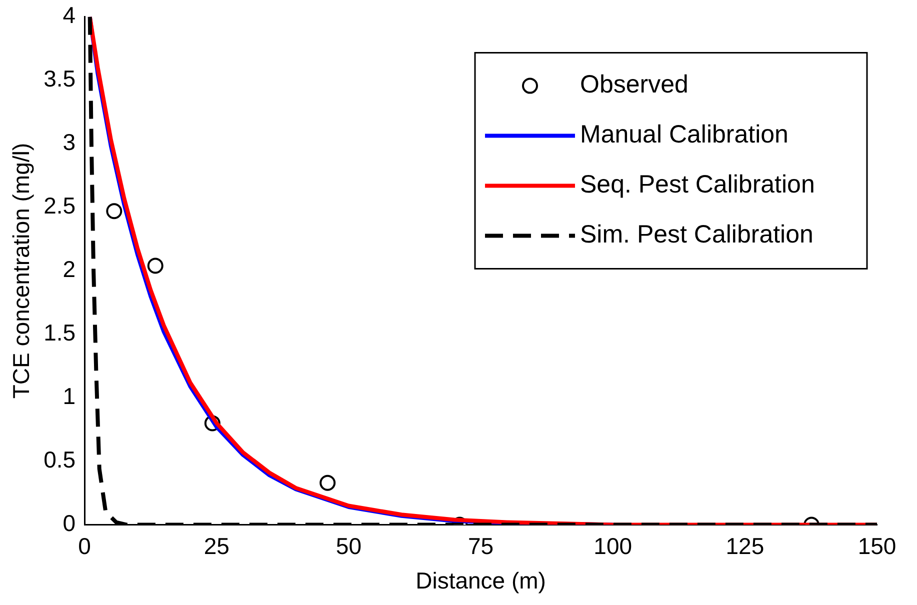 The height and width of the screenshot is (605, 917). I want to click on y-tick-label: 2, so click(69, 269).